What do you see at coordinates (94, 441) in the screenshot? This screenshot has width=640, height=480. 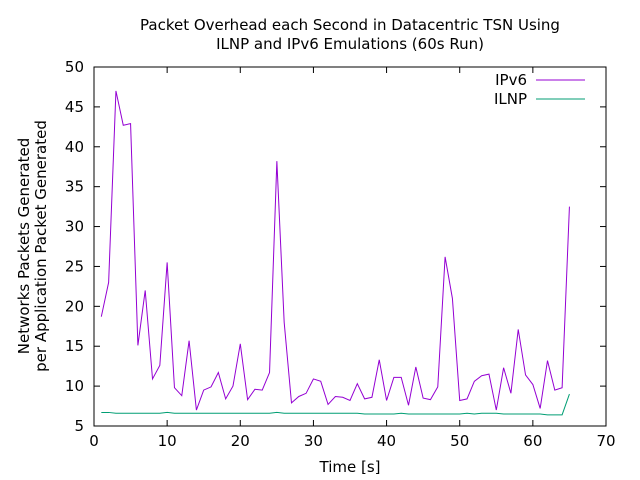 I see `x-tick-label: 0` at bounding box center [94, 441].